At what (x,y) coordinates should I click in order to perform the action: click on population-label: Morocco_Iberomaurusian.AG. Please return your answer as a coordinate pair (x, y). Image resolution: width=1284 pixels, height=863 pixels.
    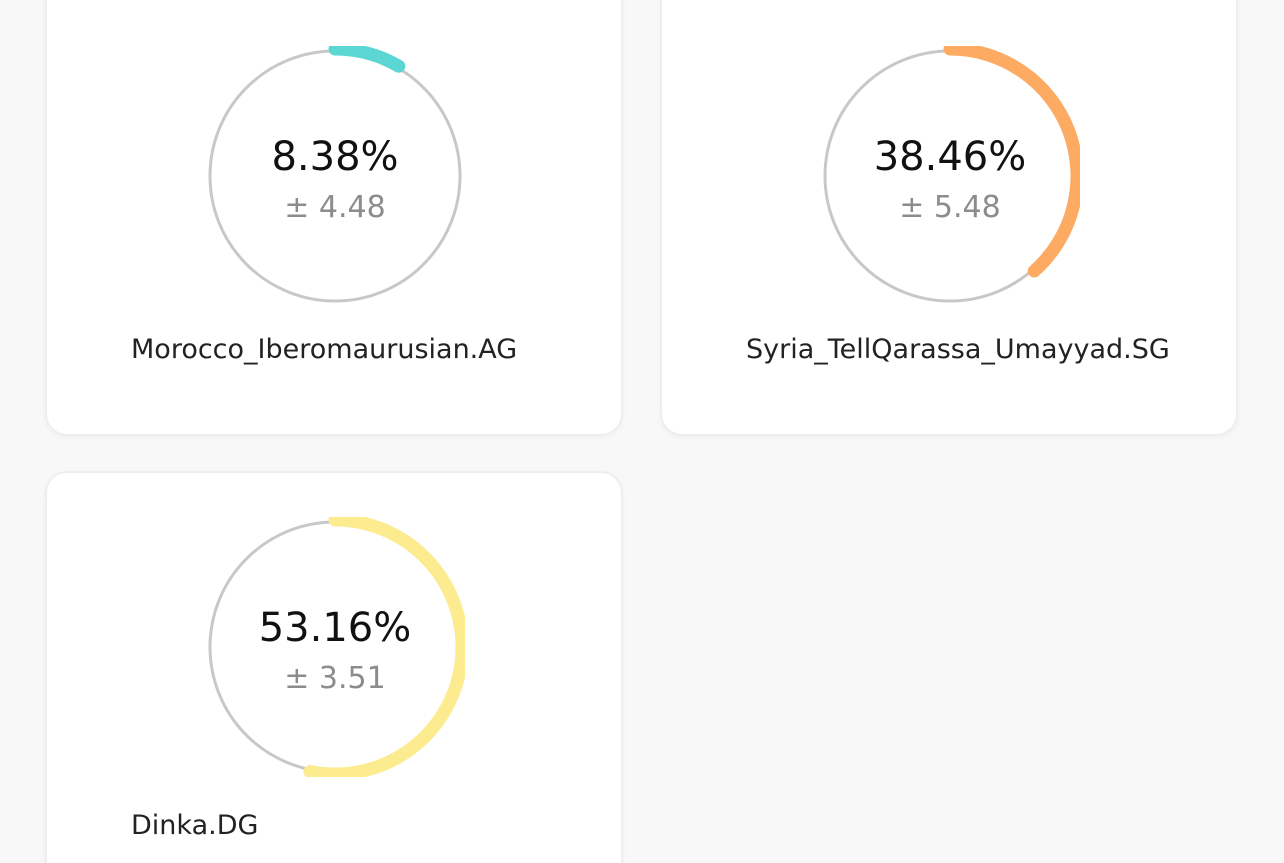
    Looking at the image, I should click on (324, 349).